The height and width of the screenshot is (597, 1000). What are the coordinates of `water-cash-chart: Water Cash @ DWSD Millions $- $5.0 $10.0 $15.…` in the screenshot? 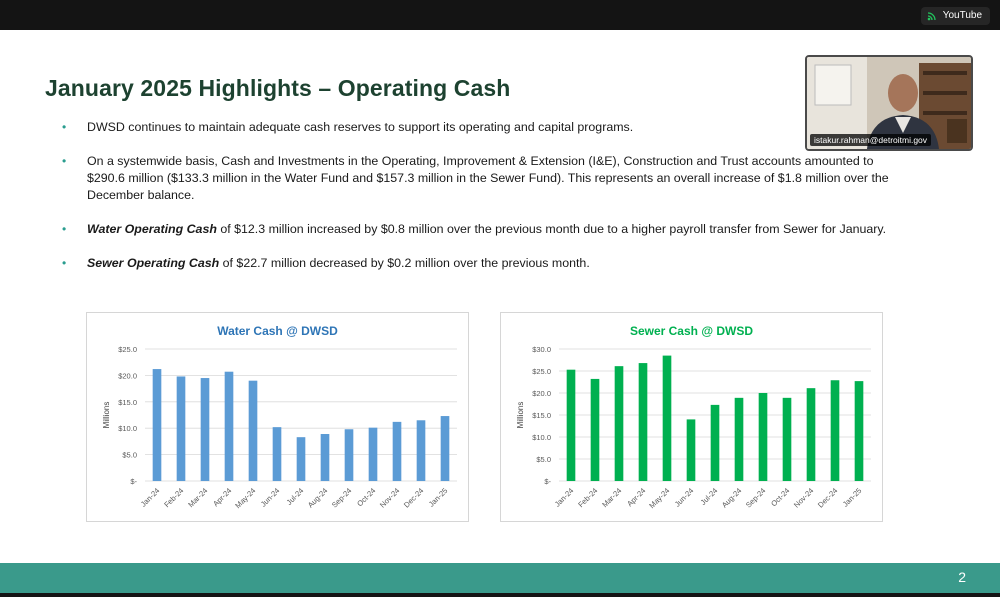 It's located at (277, 417).